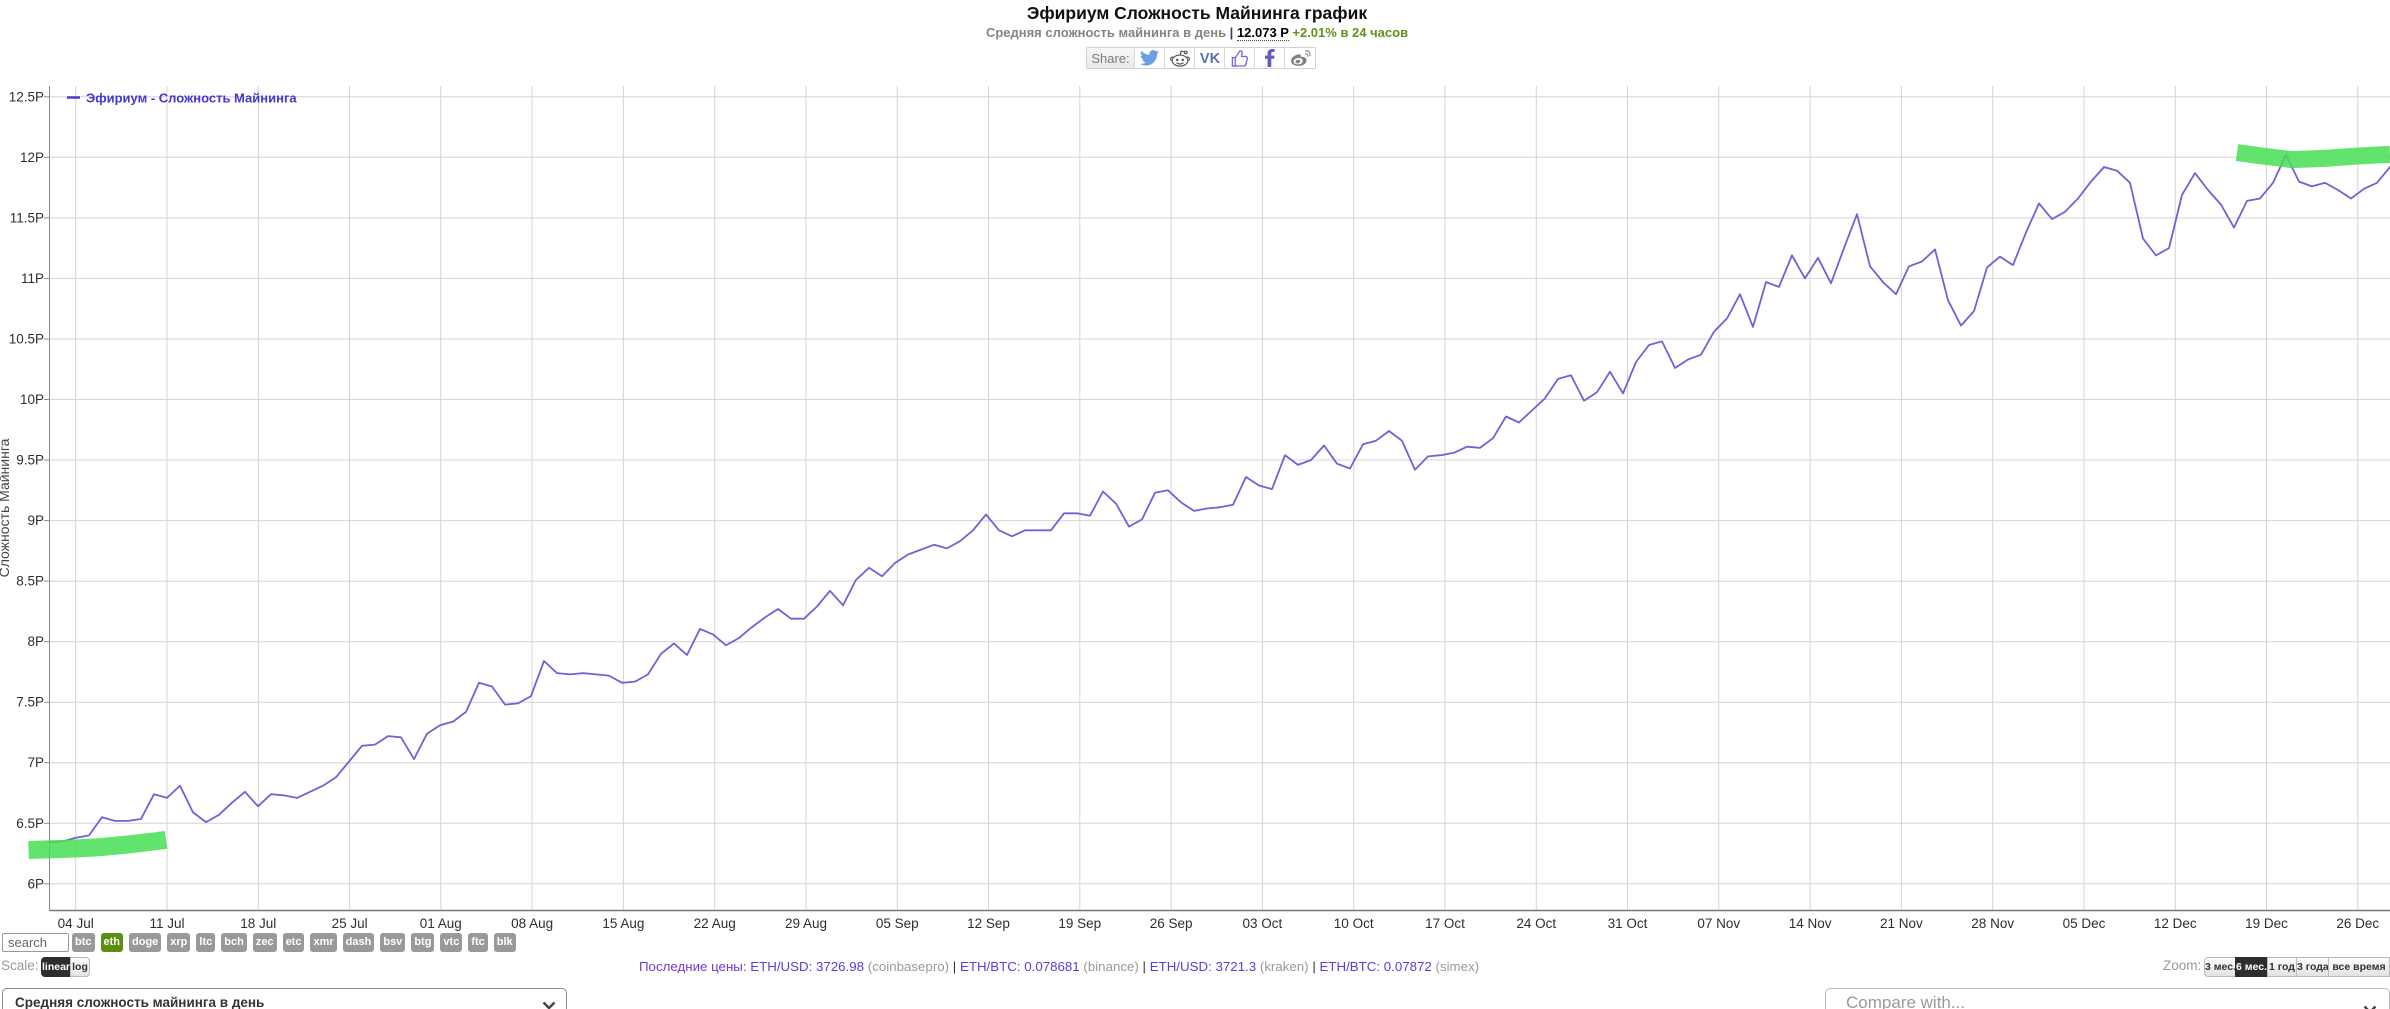 The height and width of the screenshot is (1009, 2390). I want to click on svg-text: 10P, so click(32, 399).